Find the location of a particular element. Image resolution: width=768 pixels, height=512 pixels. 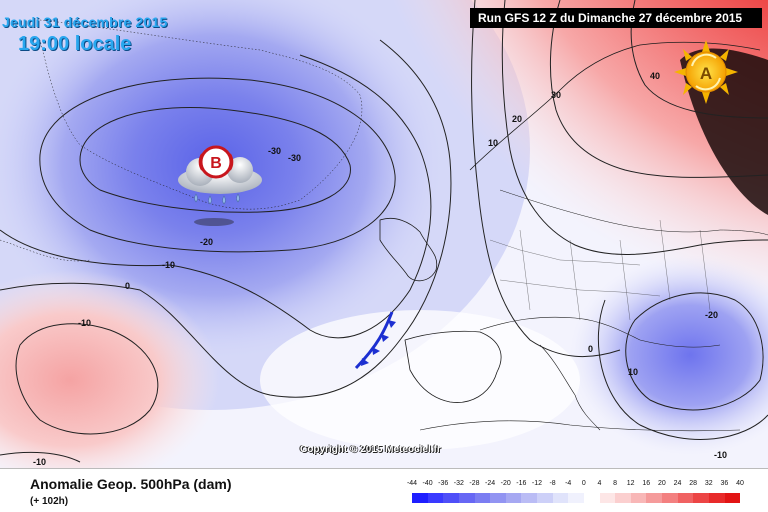

contour-label: 30 is located at coordinates (556, 95).